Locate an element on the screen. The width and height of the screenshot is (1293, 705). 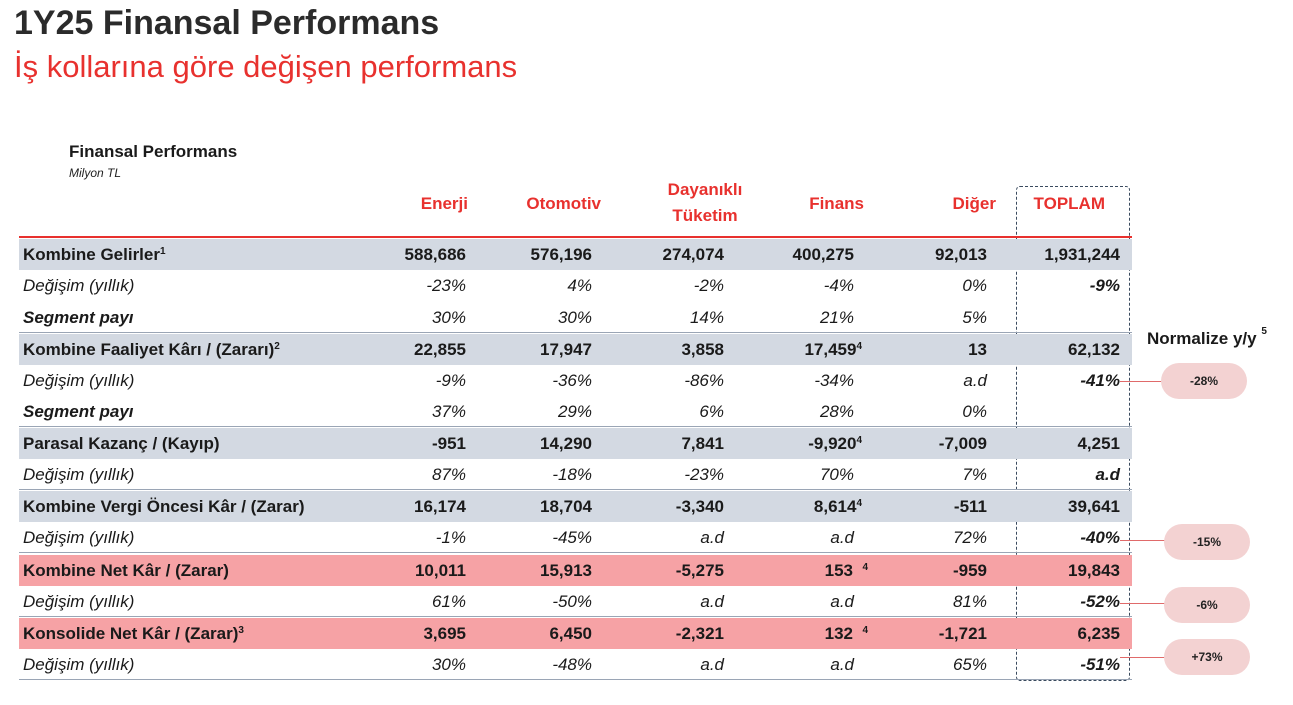
cell-diger: -511 is located at coordinates (970, 506).